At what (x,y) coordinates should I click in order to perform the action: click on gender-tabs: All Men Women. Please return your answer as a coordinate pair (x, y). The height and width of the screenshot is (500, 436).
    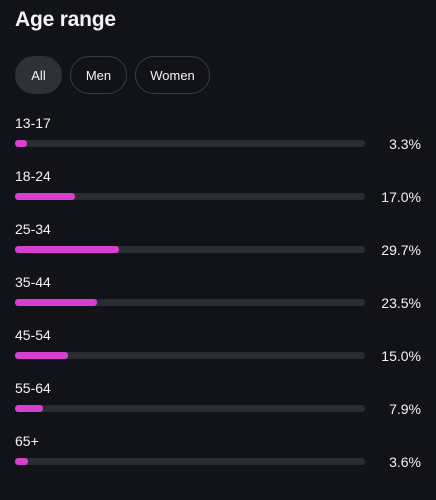
    Looking at the image, I should click on (112, 75).